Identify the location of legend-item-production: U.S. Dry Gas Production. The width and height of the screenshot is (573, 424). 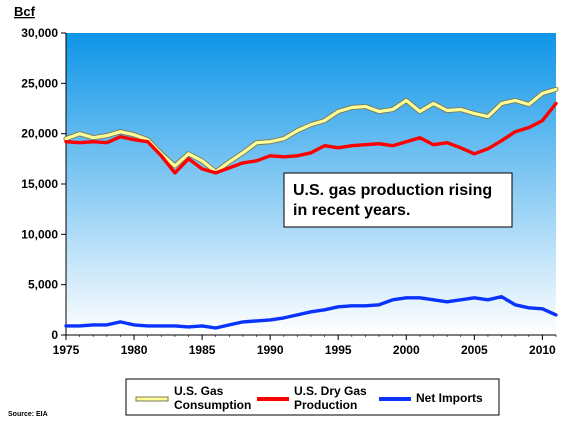
(312, 398).